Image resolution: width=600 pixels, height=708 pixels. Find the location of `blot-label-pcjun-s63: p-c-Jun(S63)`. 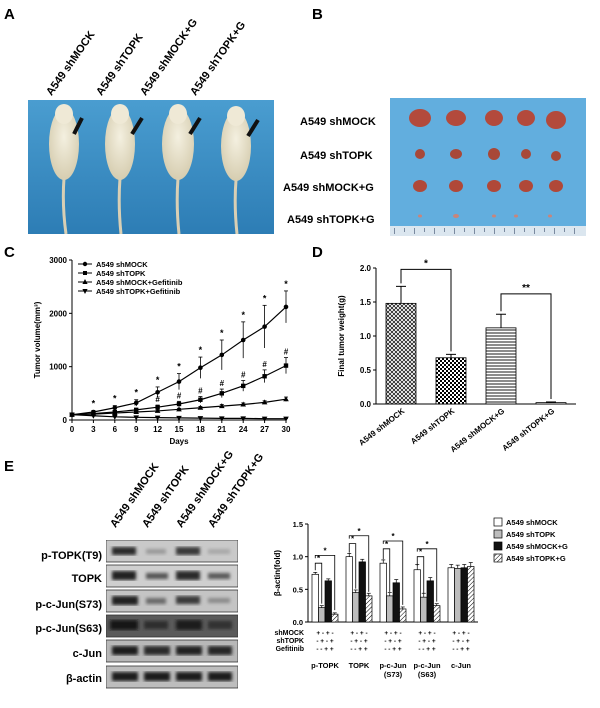

blot-label-pcjun-s63: p-c-Jun(S63) is located at coordinates (68, 629).